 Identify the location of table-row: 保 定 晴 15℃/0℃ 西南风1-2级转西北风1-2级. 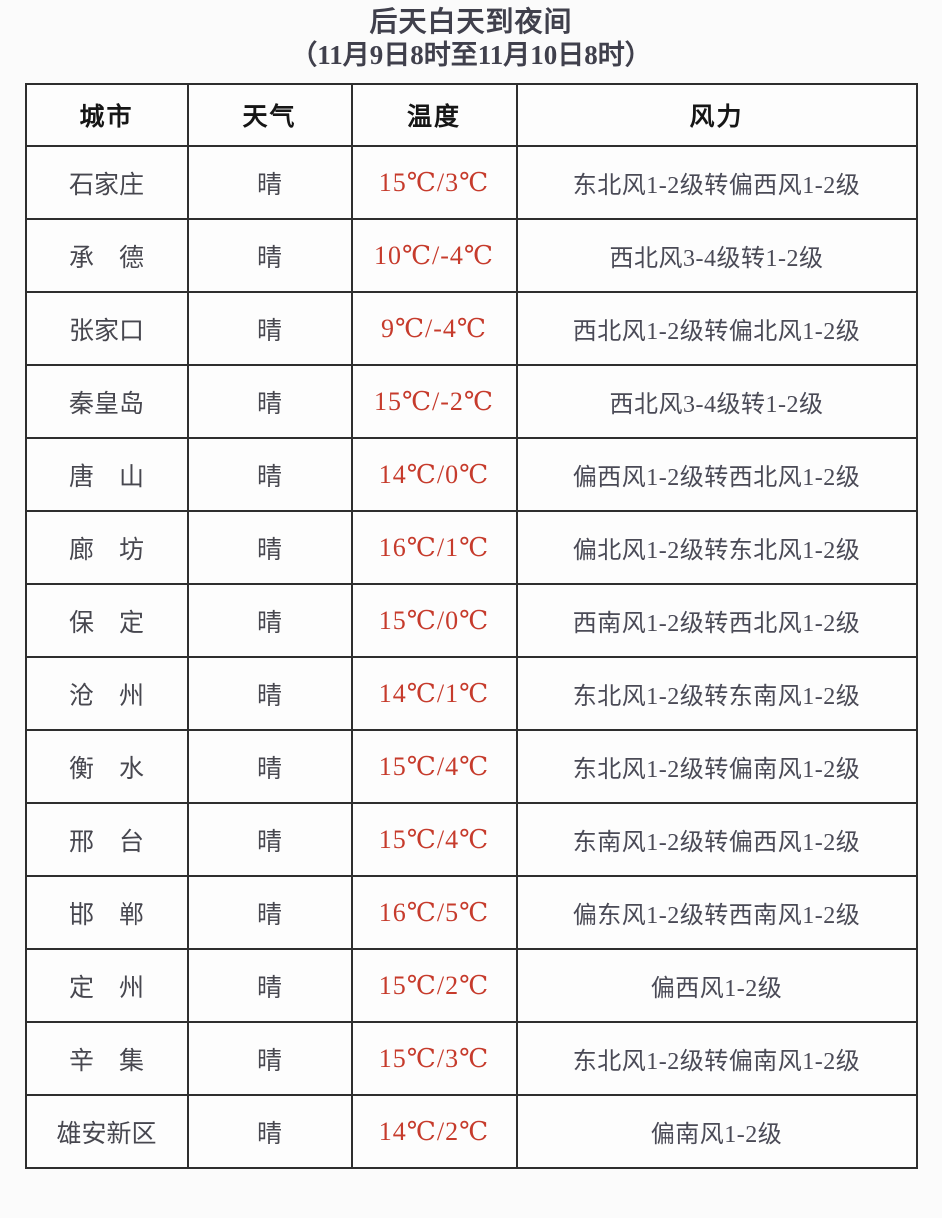
(471, 620).